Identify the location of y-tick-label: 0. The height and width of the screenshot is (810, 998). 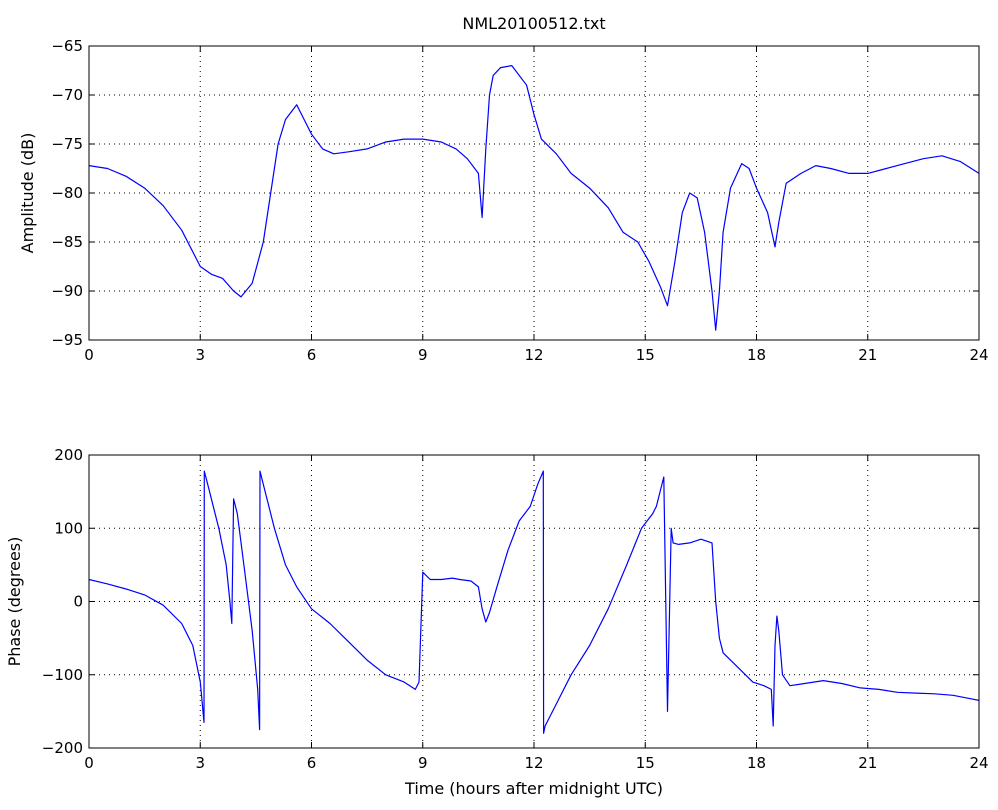
(78, 602).